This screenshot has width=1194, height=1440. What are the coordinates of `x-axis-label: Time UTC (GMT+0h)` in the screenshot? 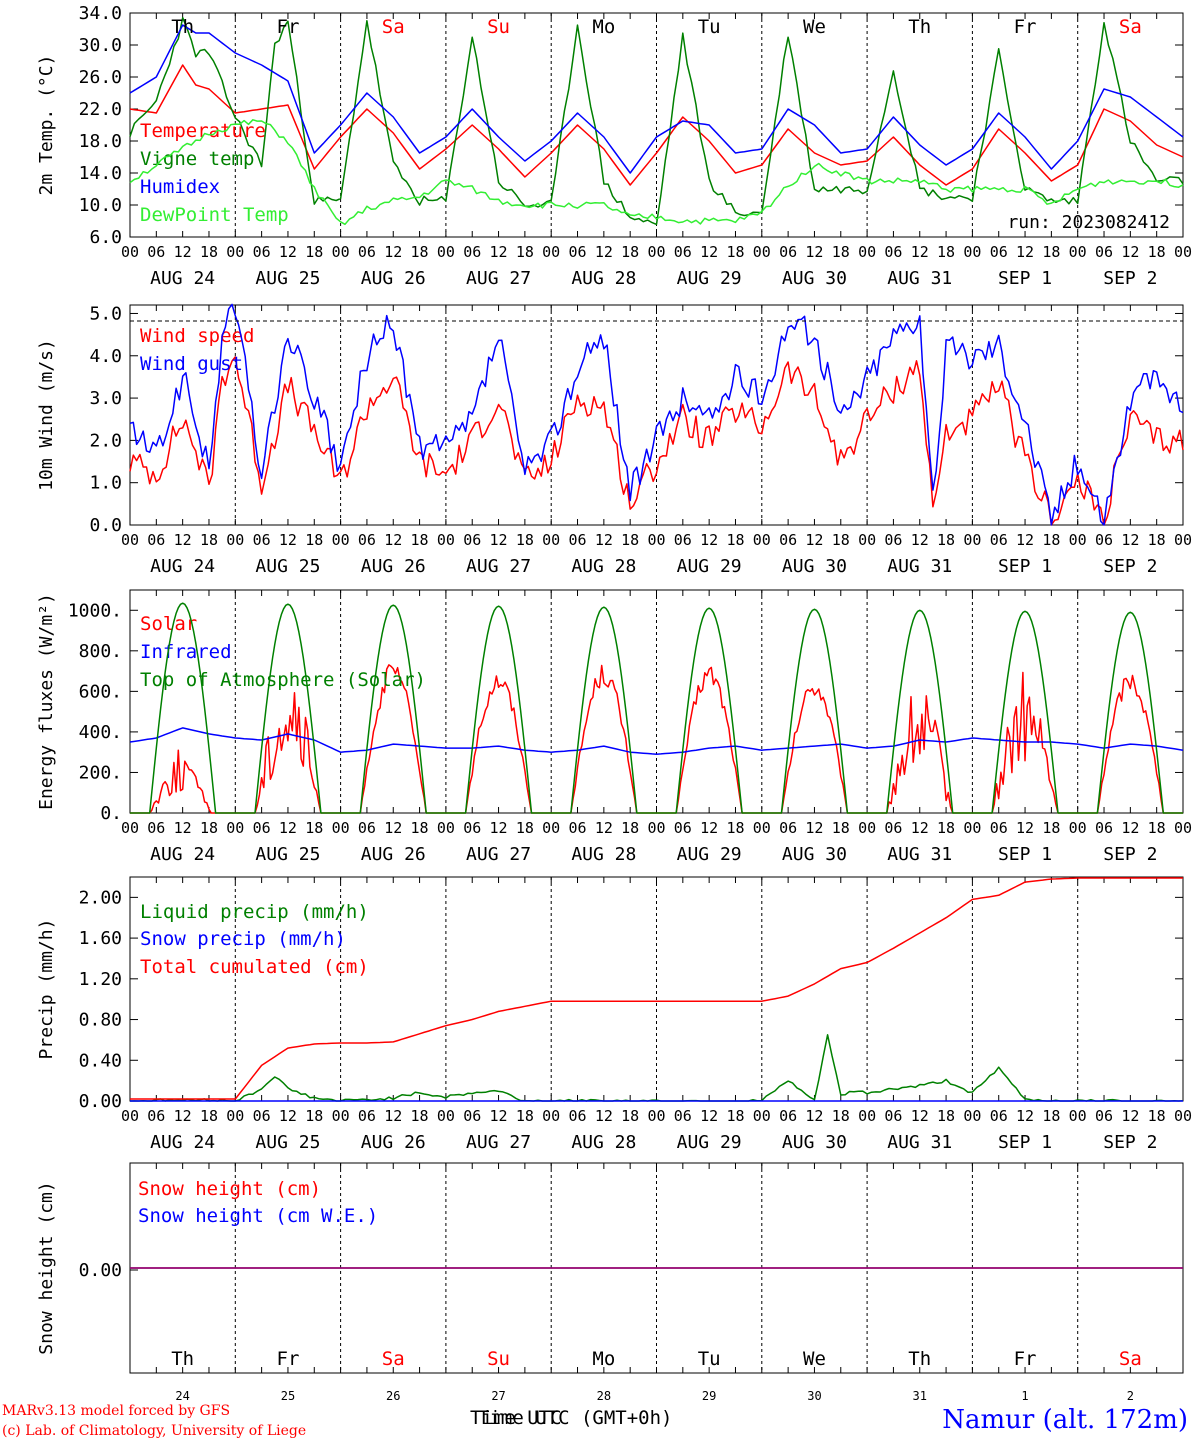 It's located at (575, 1418).